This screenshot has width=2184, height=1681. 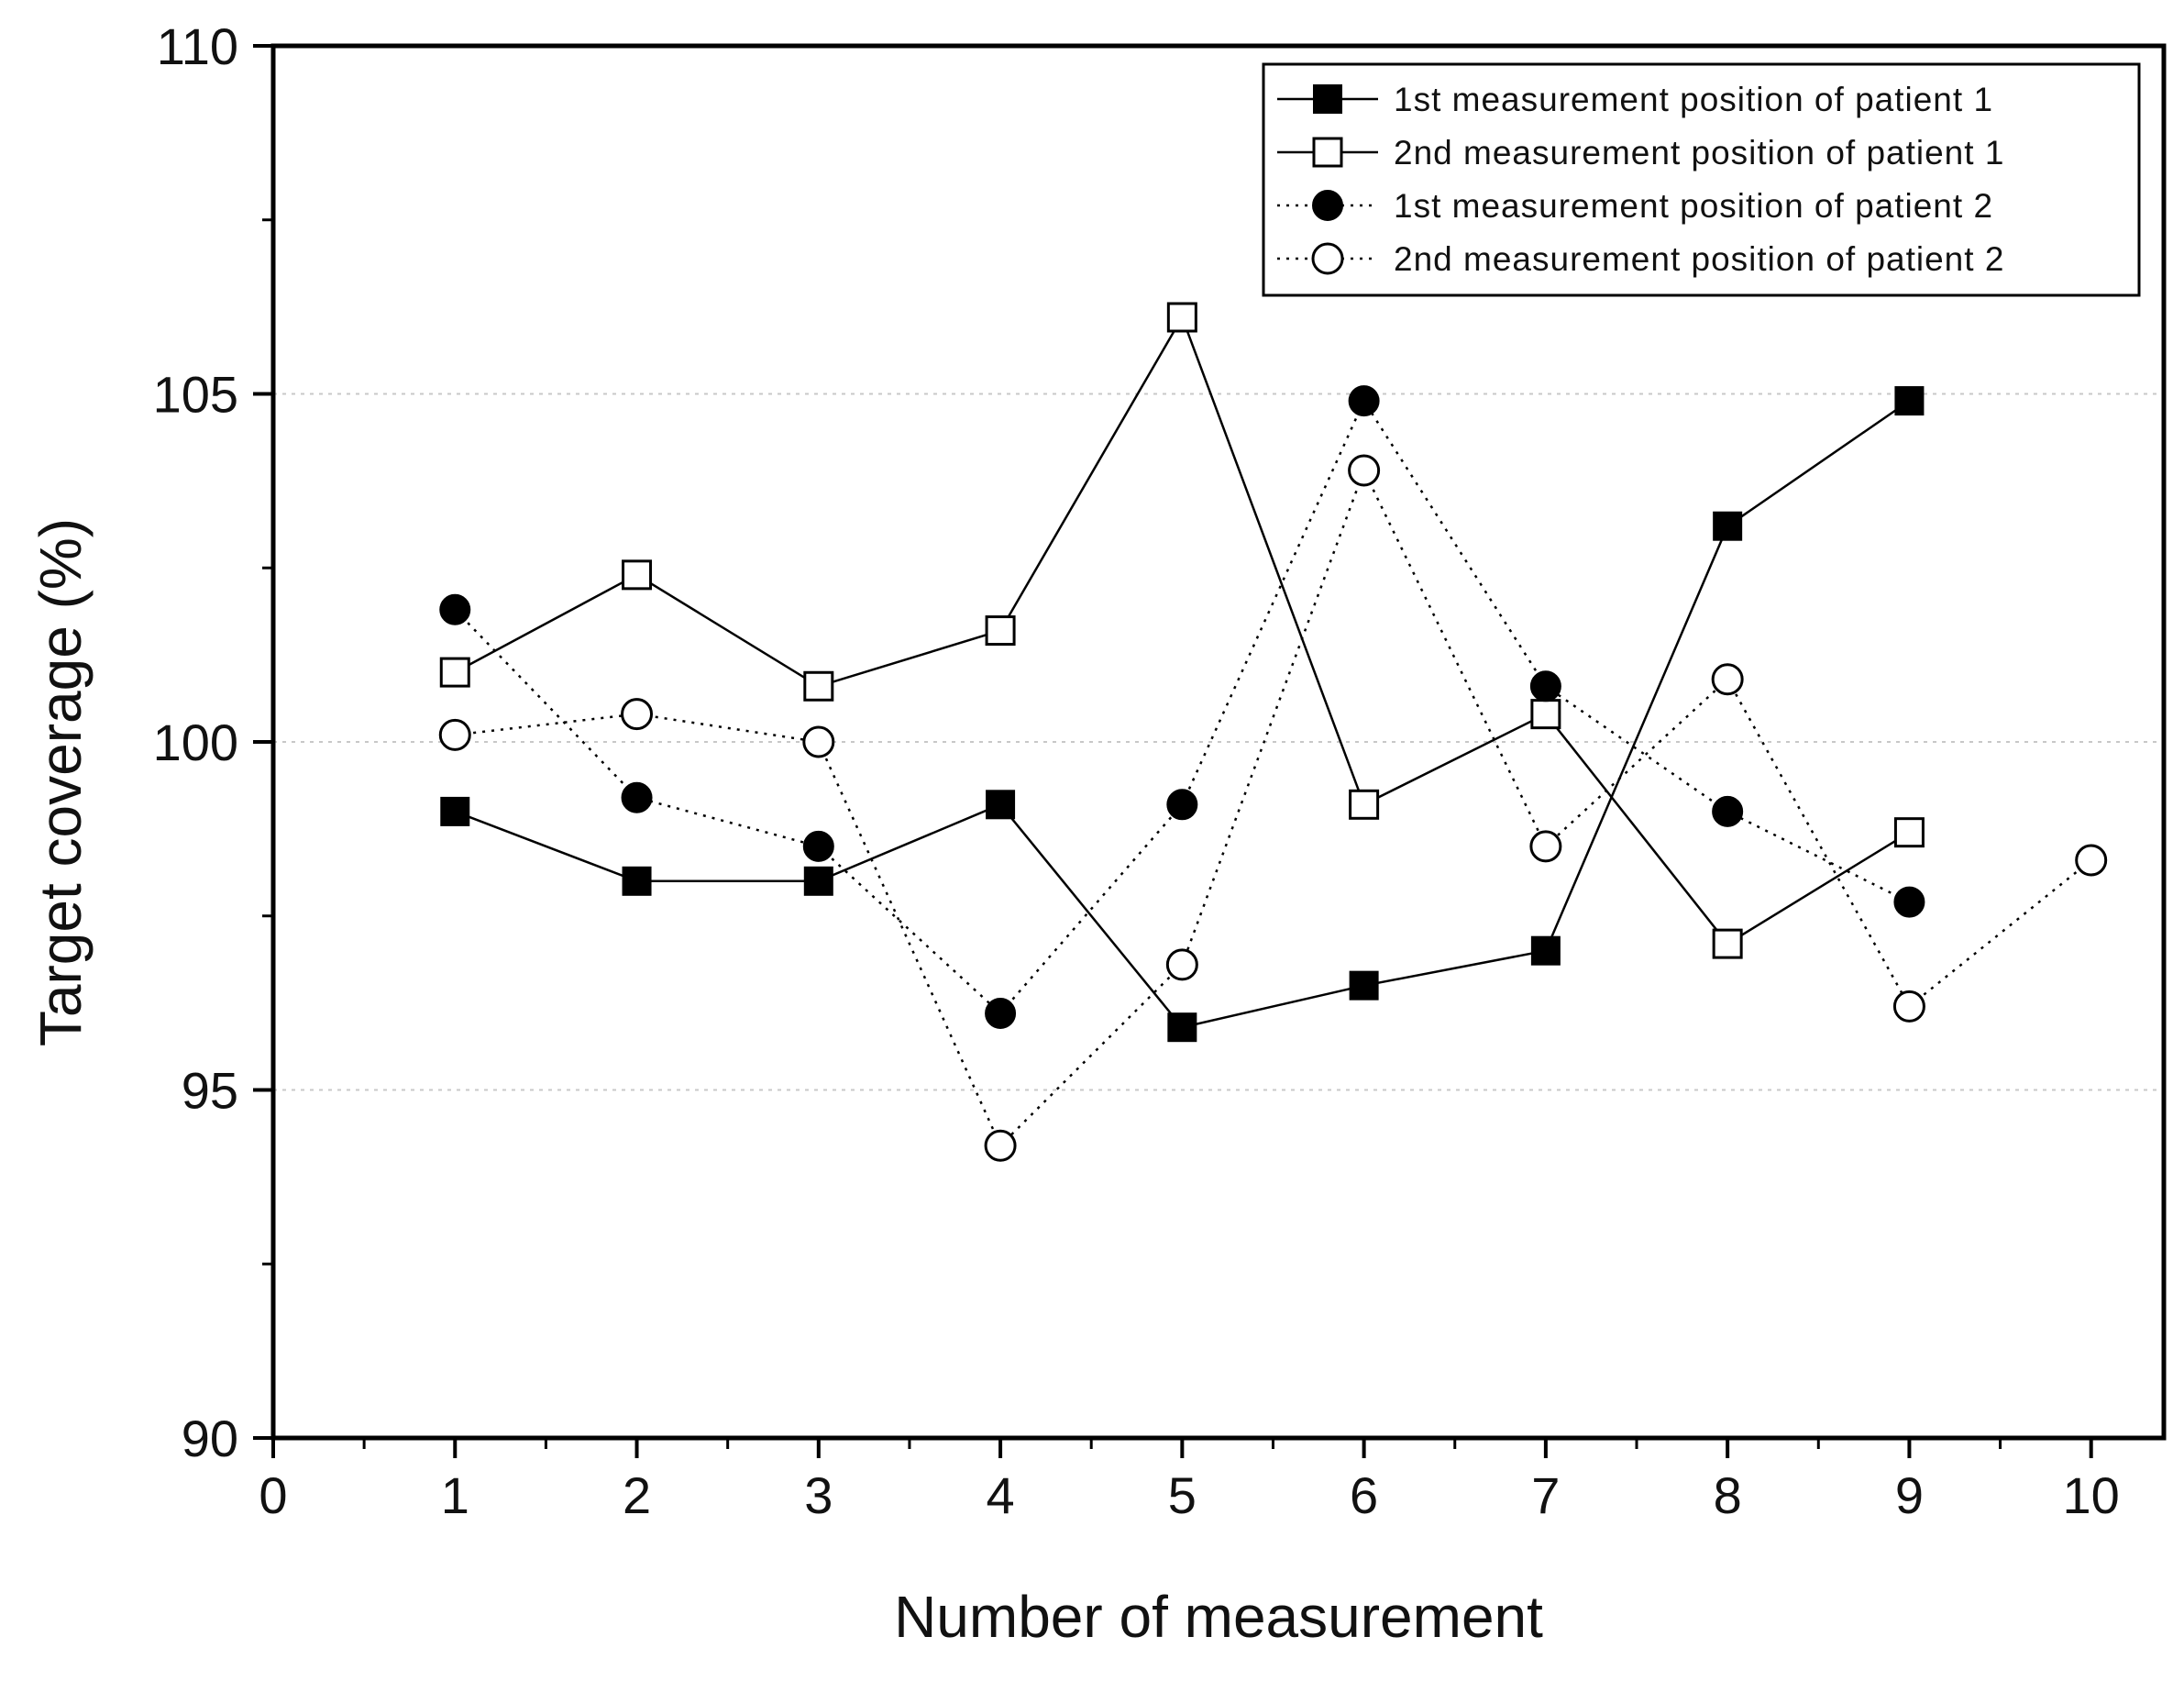 What do you see at coordinates (195, 395) in the screenshot?
I see `y-tick-label: 105` at bounding box center [195, 395].